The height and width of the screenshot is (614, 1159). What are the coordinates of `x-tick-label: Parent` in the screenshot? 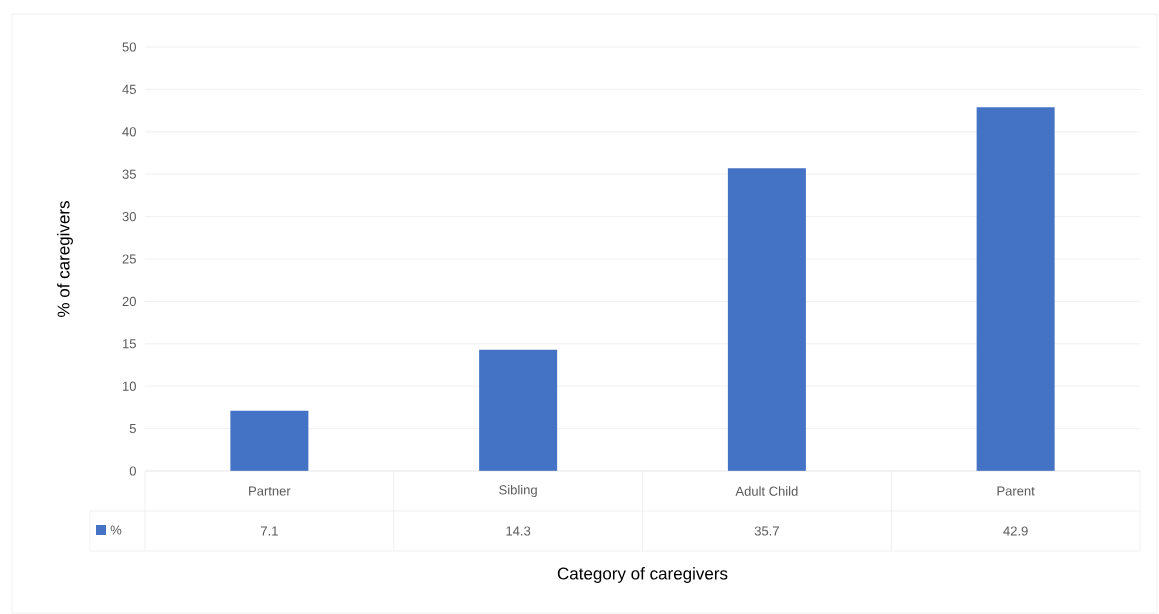 It's located at (1016, 491).